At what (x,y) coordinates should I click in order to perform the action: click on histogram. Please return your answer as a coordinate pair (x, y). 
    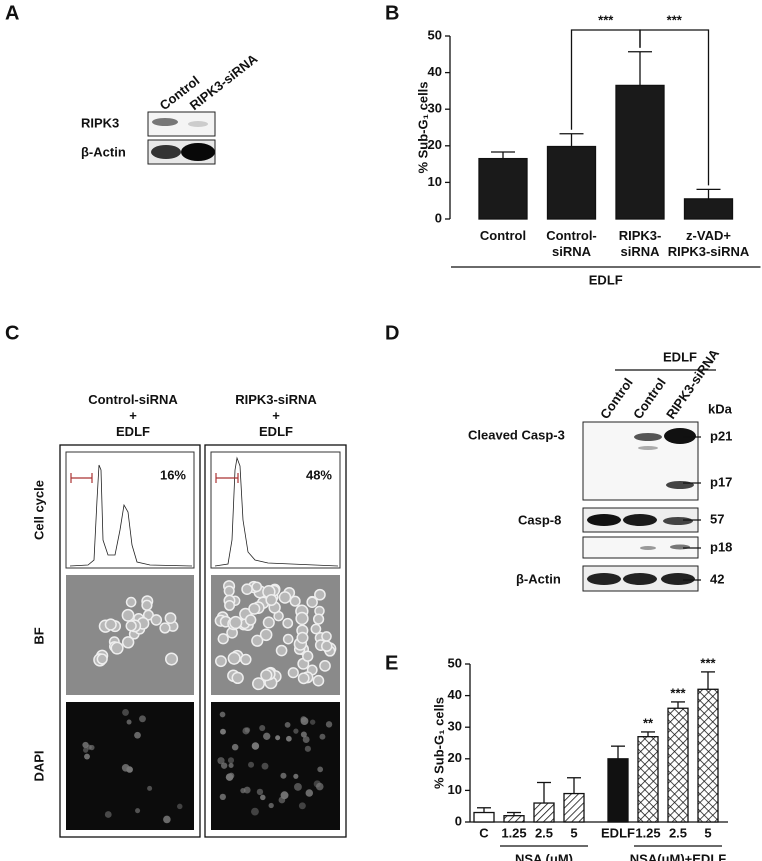
    Looking at the image, I should click on (203, 510).